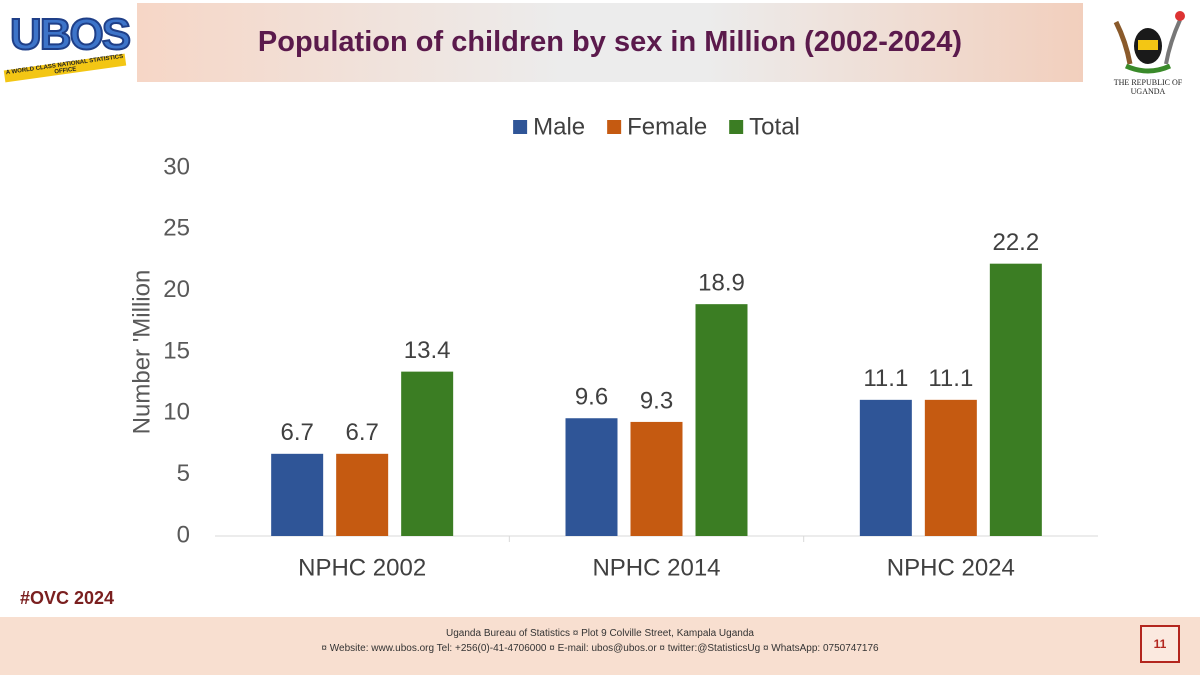 The width and height of the screenshot is (1200, 675). What do you see at coordinates (427, 350) in the screenshot?
I see `value-label: 13.4` at bounding box center [427, 350].